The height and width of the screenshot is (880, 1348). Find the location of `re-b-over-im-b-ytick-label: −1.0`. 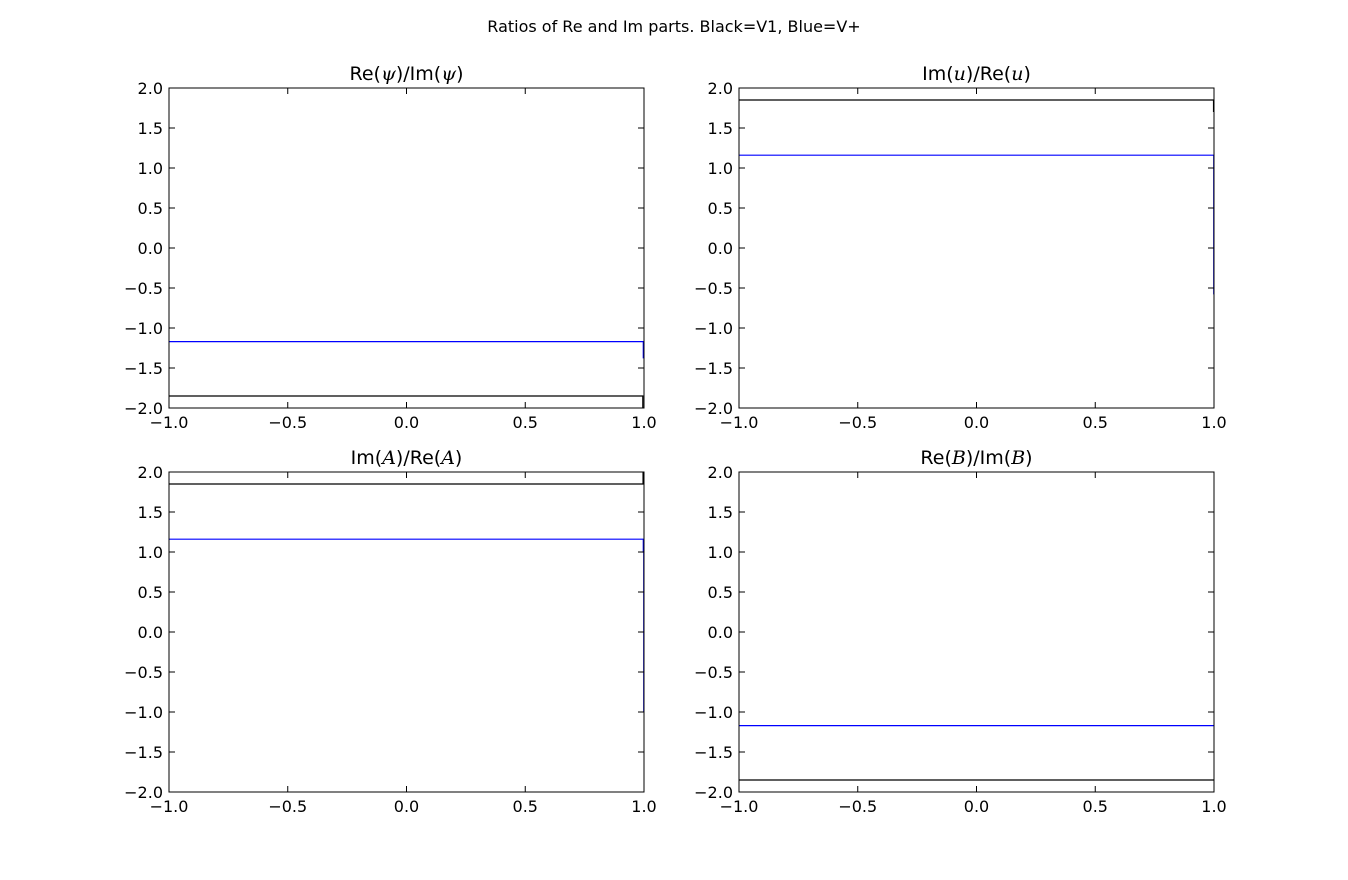

re-b-over-im-b-ytick-label: −1.0 is located at coordinates (713, 712).